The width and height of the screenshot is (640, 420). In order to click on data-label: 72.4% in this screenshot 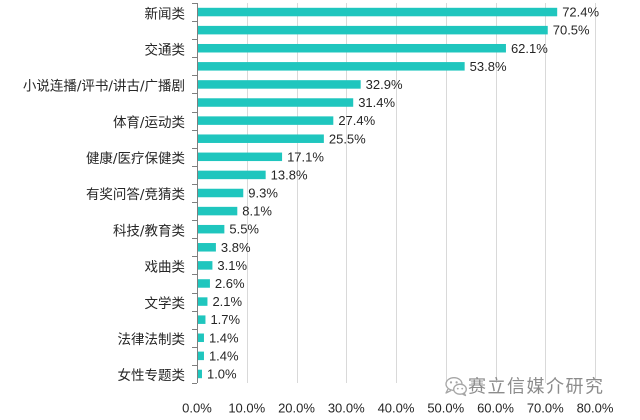, I will do `click(580, 12)`.